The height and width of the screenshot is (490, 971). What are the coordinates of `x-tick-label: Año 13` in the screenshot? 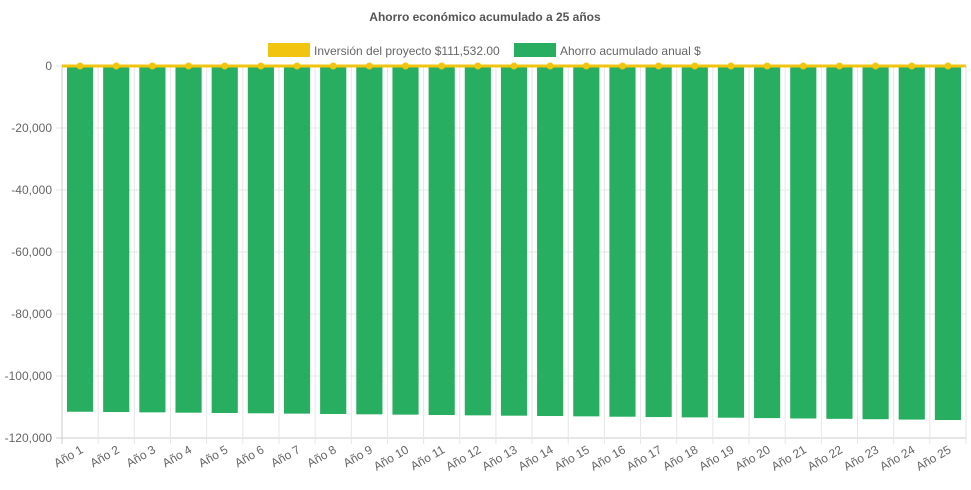 It's located at (500, 457).